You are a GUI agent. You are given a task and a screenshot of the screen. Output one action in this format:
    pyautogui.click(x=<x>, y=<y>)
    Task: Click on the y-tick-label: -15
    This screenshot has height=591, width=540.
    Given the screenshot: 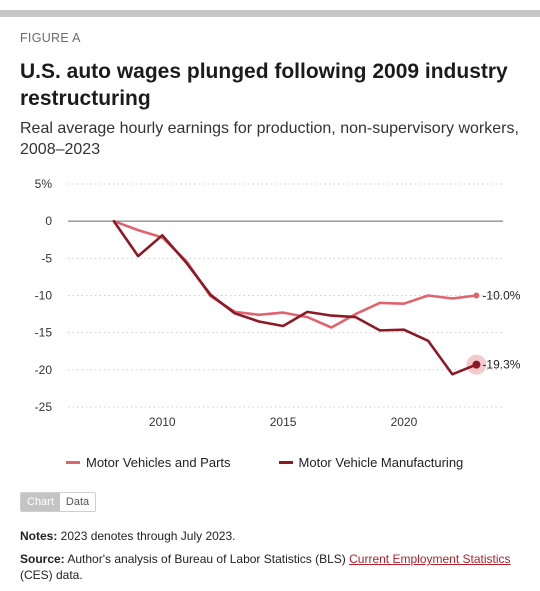 What is the action you would take?
    pyautogui.click(x=44, y=333)
    